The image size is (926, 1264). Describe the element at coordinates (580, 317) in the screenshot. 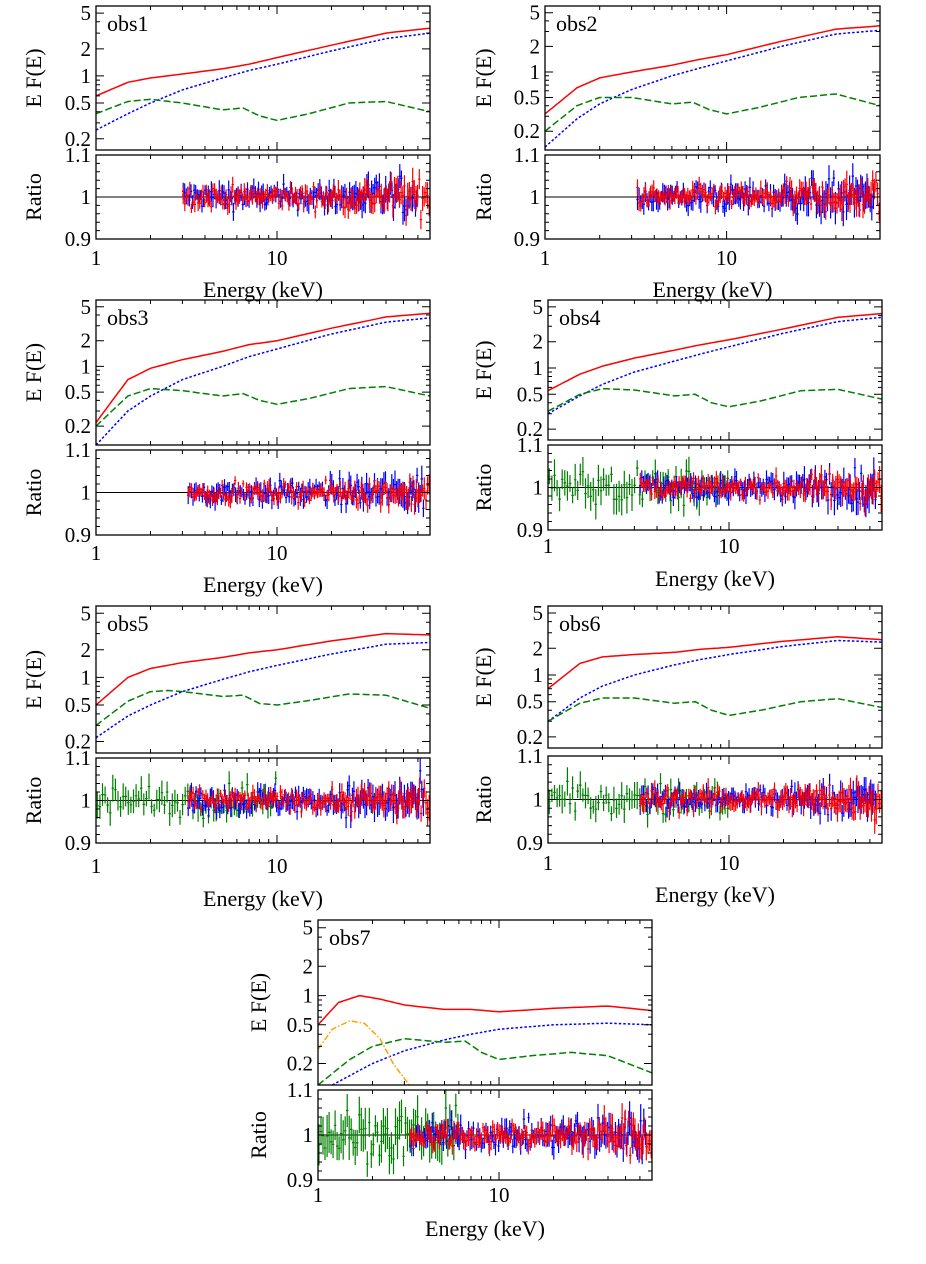

I see `panel-label: obs4` at that location.